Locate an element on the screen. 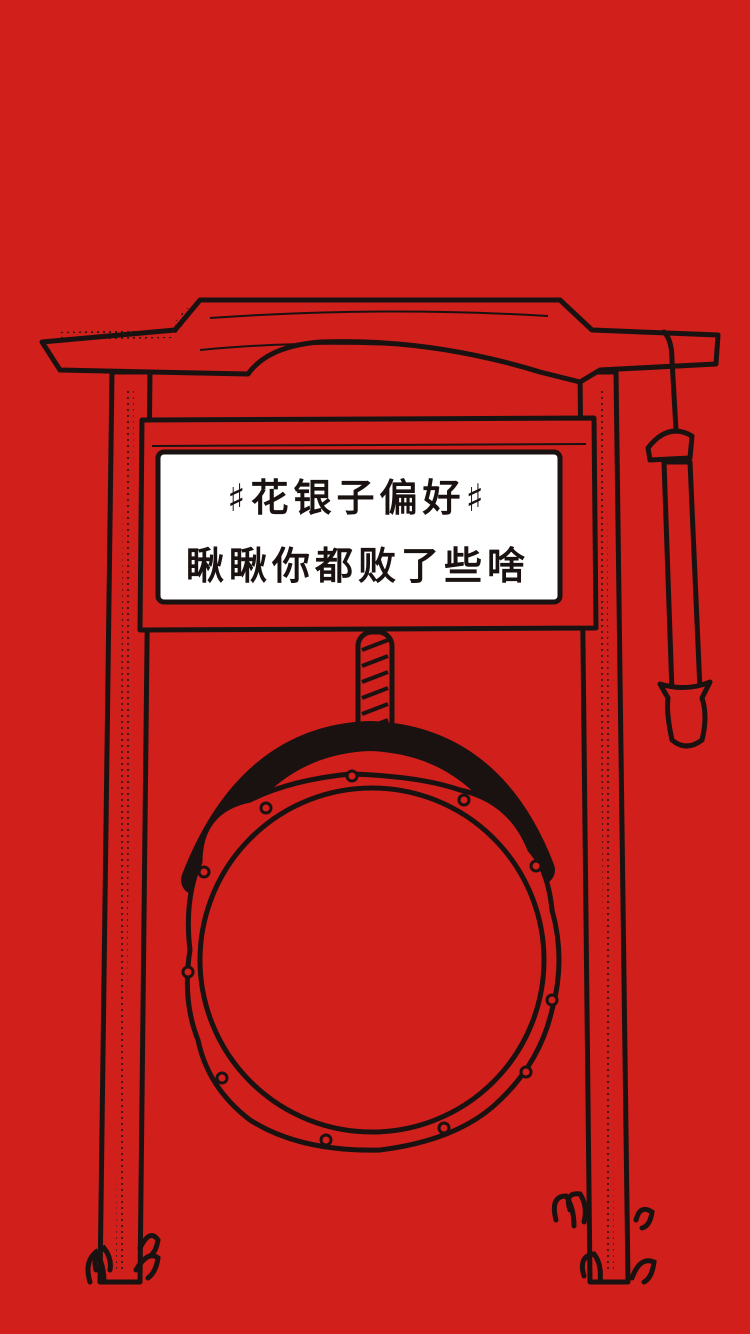  grass-tuft-left is located at coordinates (123, 1259).